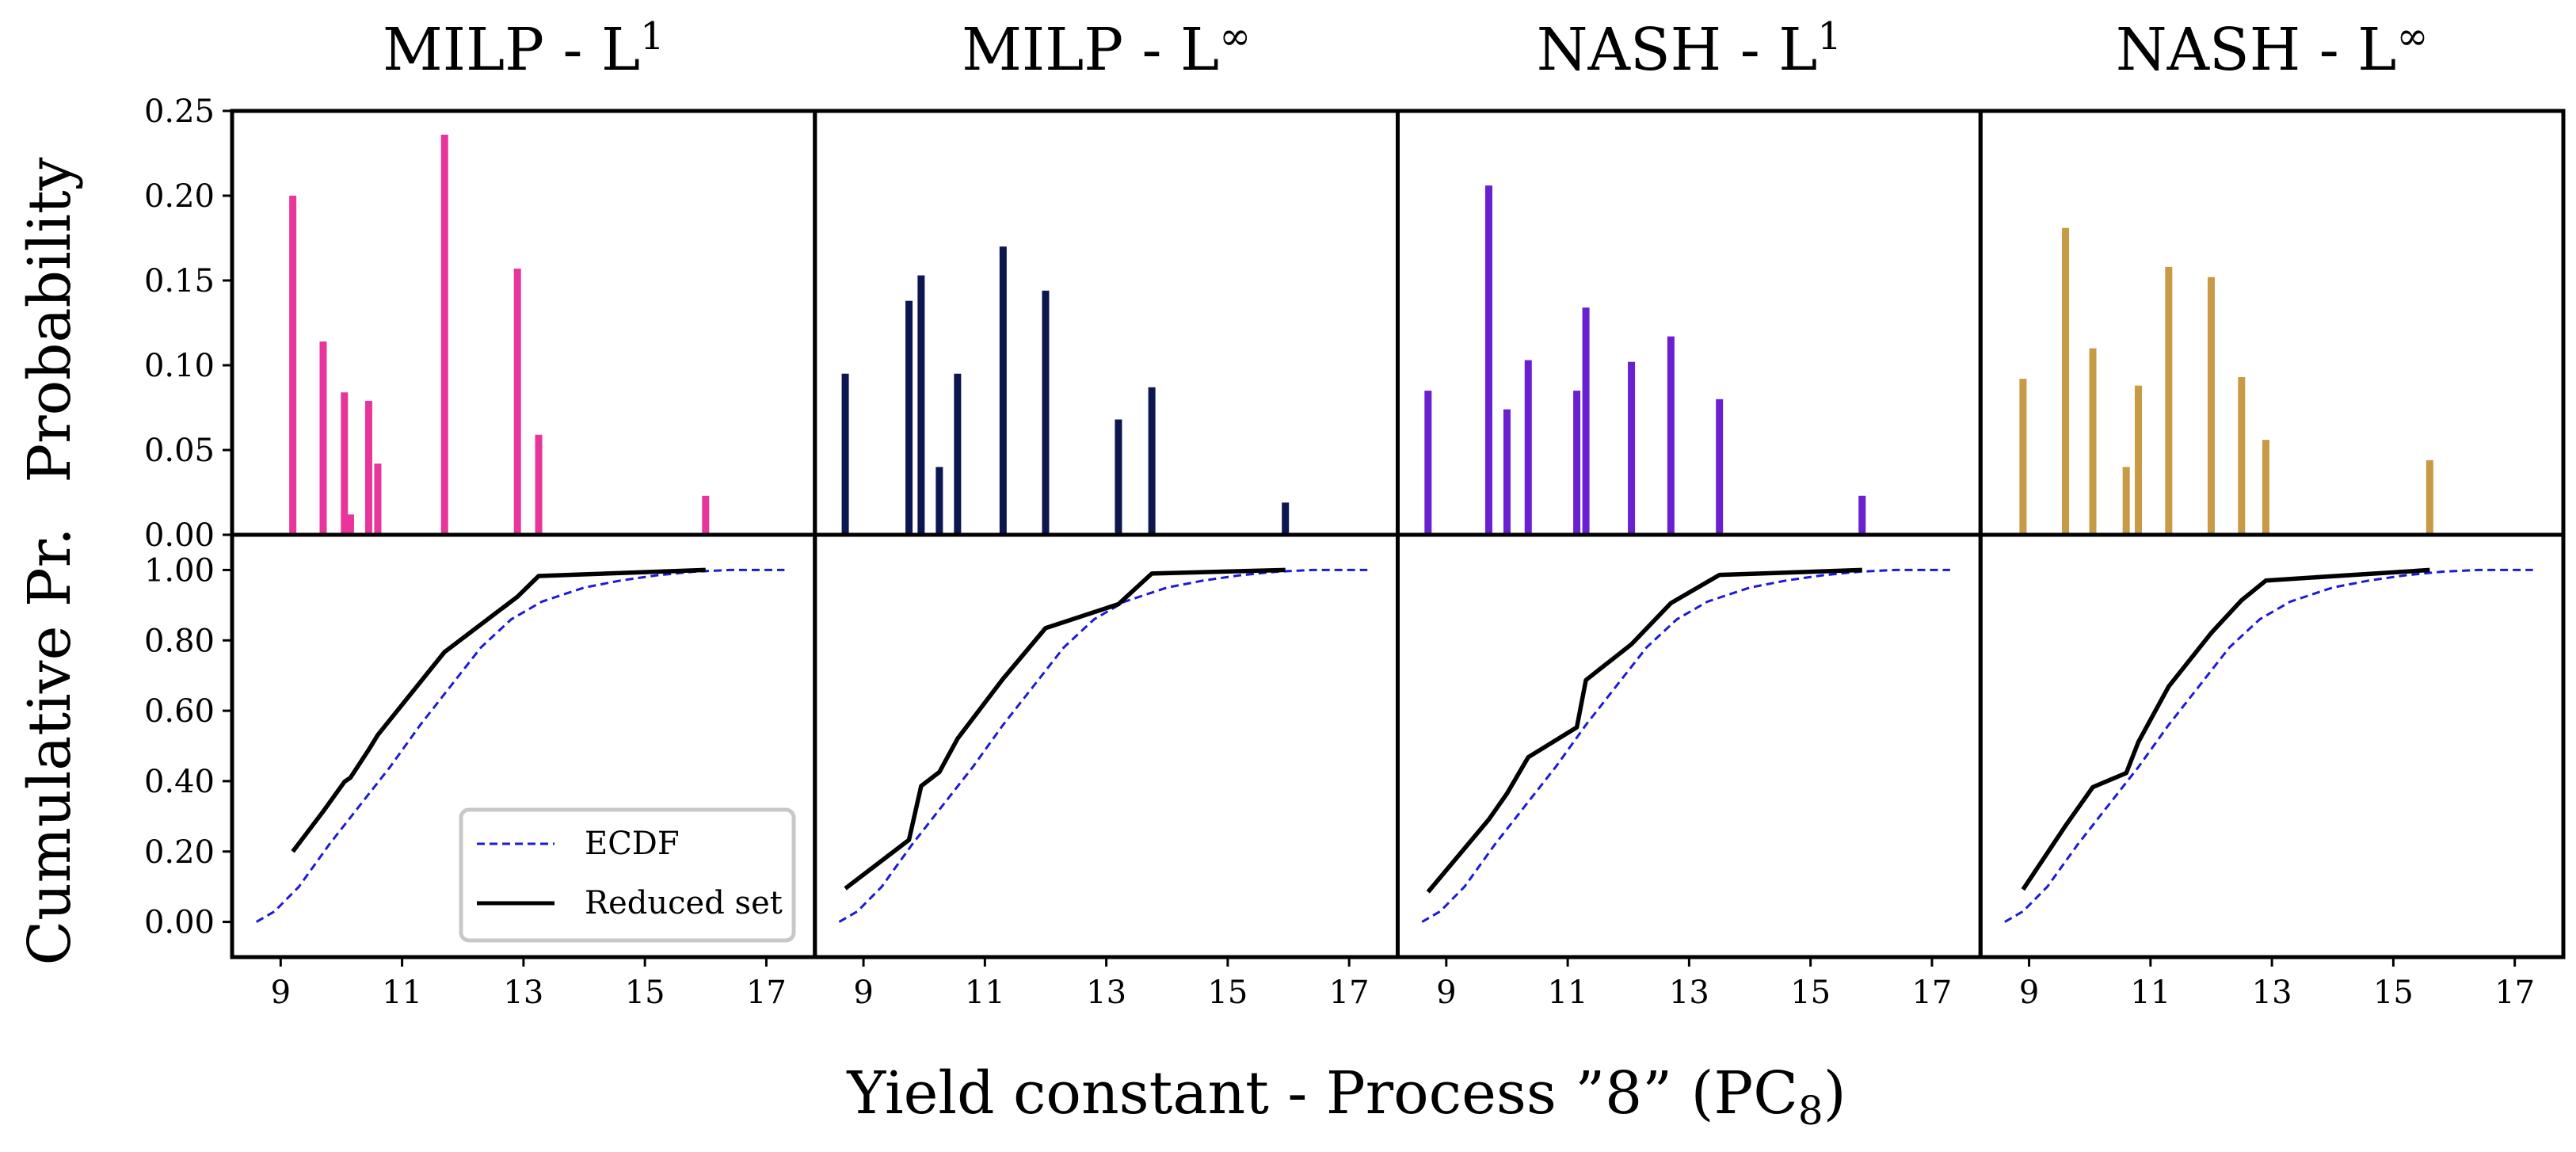 This screenshot has height=1152, width=2576. I want to click on y-tick-label: 0.05, so click(179, 451).